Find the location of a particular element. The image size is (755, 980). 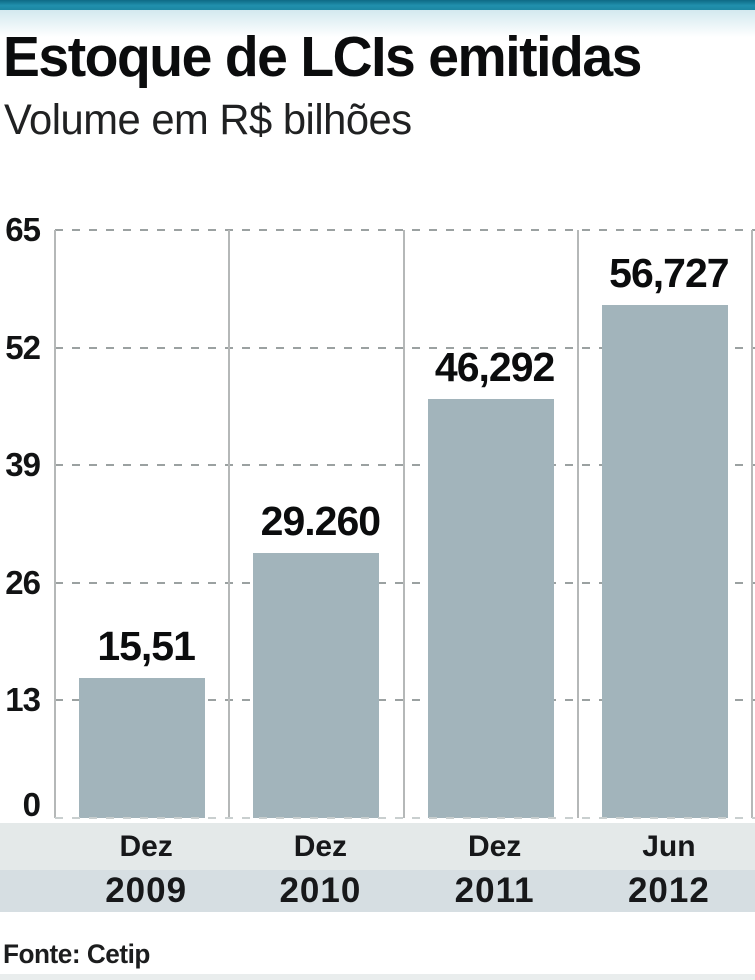

y-axis-label-52: 52 is located at coordinates (23, 347).